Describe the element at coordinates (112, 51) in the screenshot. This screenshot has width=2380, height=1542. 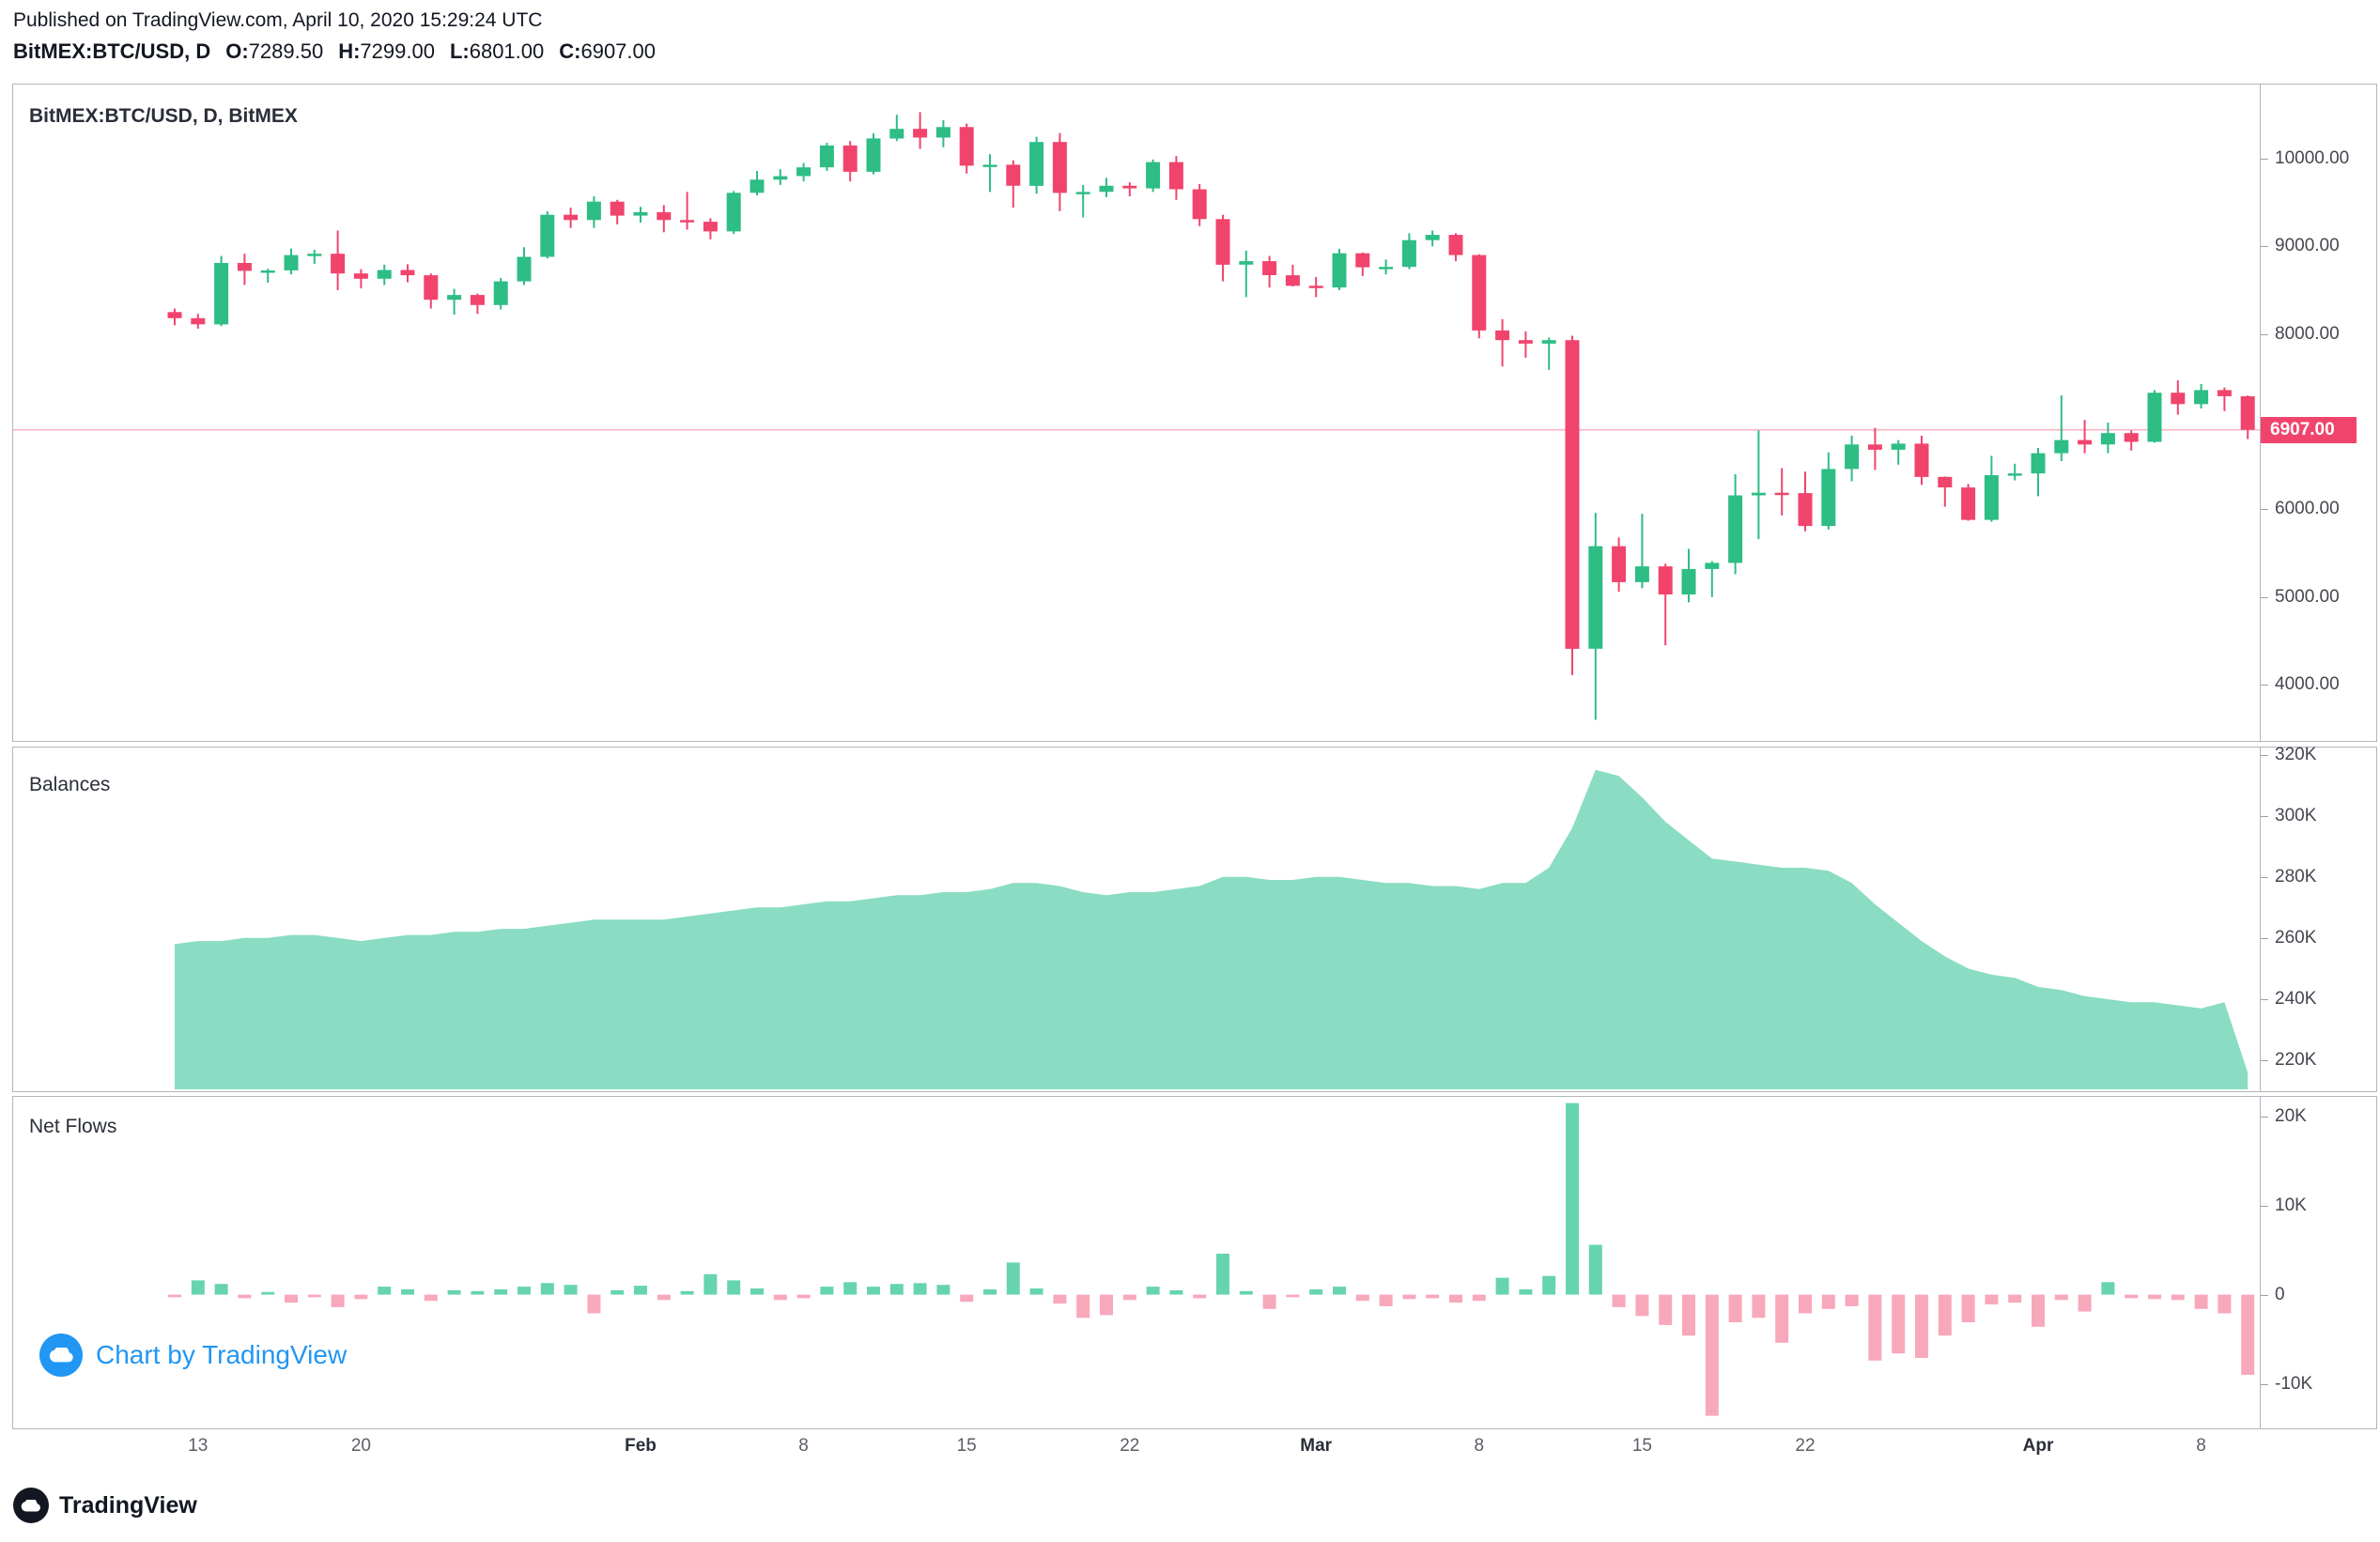
I see `symbol-text: BitMEX:BTC/USD, D` at that location.